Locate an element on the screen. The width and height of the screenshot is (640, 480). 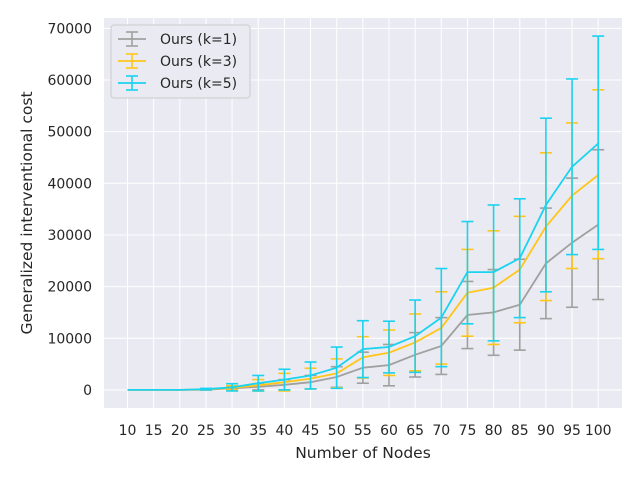
y-tick-label: 40000 is located at coordinates (69, 184).